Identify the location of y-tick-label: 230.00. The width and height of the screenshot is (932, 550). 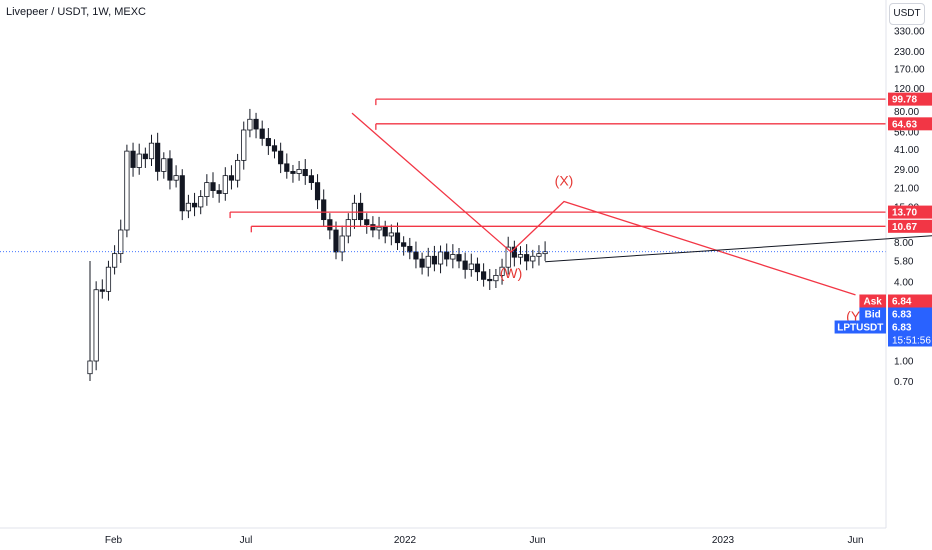
(909, 52).